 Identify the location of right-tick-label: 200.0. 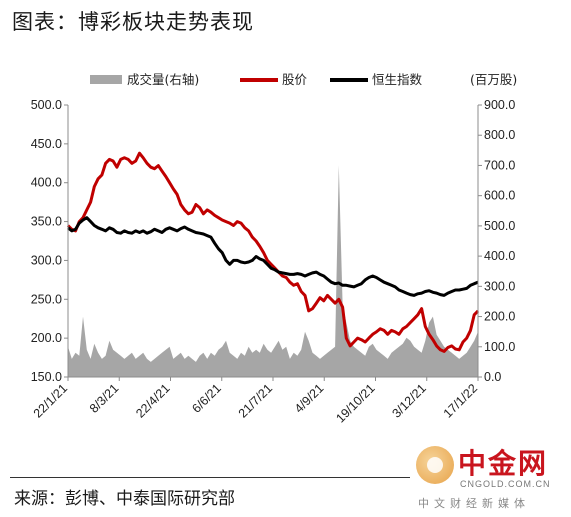
(499, 317).